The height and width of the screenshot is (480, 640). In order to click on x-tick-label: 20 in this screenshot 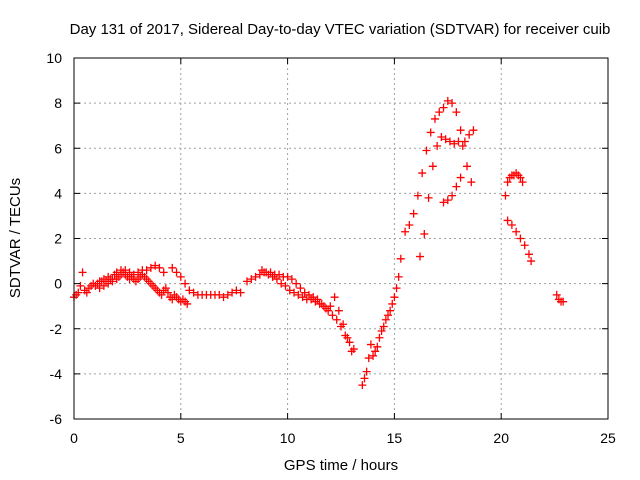, I will do `click(501, 438)`.